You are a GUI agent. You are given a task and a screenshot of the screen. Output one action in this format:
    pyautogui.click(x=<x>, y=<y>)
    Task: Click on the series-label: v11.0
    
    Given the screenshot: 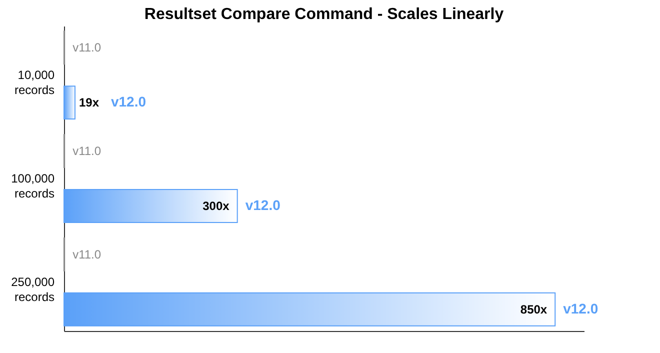 What is the action you would take?
    pyautogui.click(x=87, y=47)
    